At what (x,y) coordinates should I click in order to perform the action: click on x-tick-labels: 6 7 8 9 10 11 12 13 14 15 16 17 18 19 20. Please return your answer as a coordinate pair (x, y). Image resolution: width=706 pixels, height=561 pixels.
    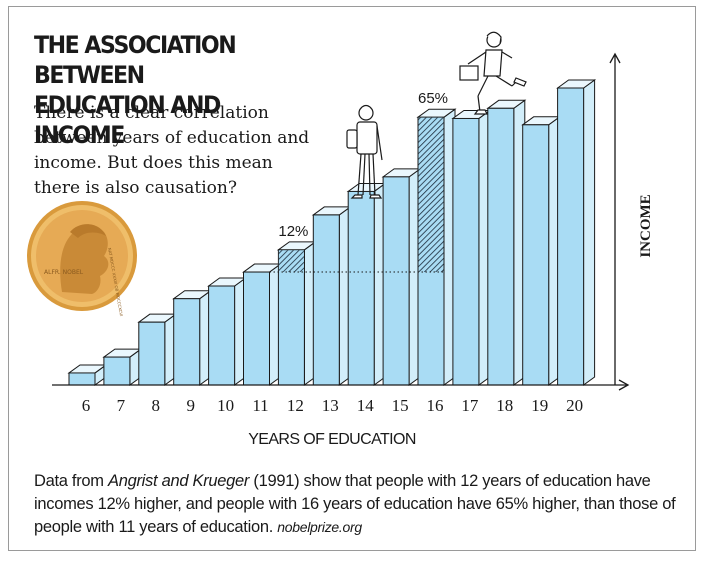
    Looking at the image, I should click on (332, 405).